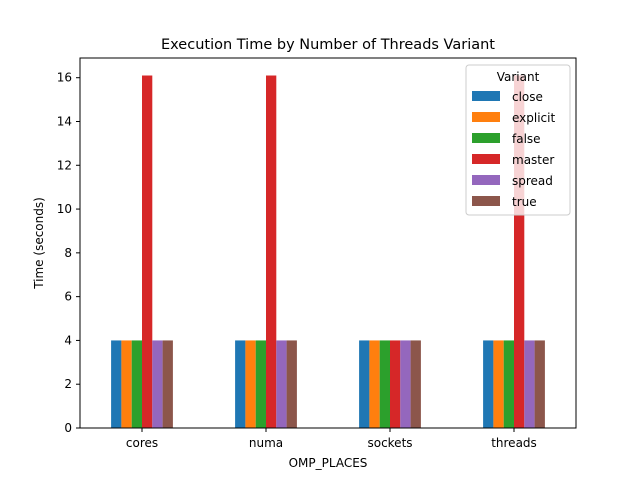 This screenshot has height=484, width=640. Describe the element at coordinates (167, 384) in the screenshot. I see `bar-true-cores` at that location.